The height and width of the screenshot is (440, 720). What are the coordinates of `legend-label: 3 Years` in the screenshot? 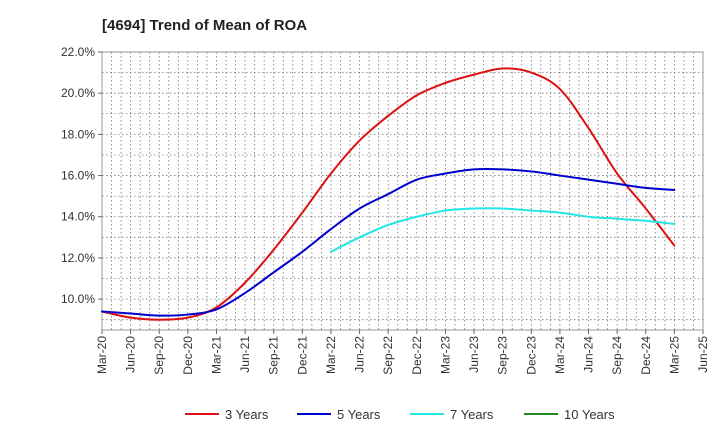 It's located at (247, 414).